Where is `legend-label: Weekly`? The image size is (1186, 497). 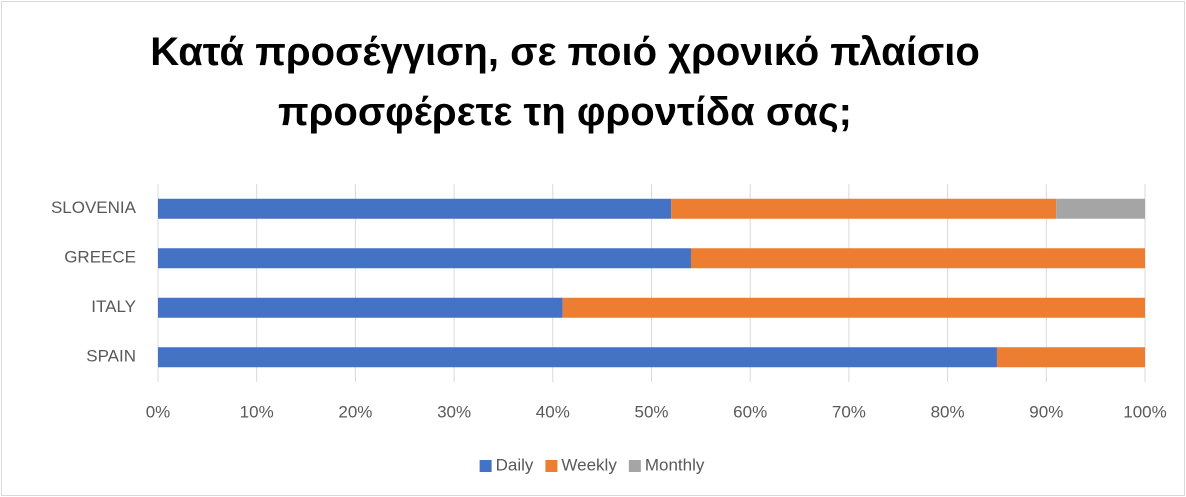
legend-label: Weekly is located at coordinates (589, 464).